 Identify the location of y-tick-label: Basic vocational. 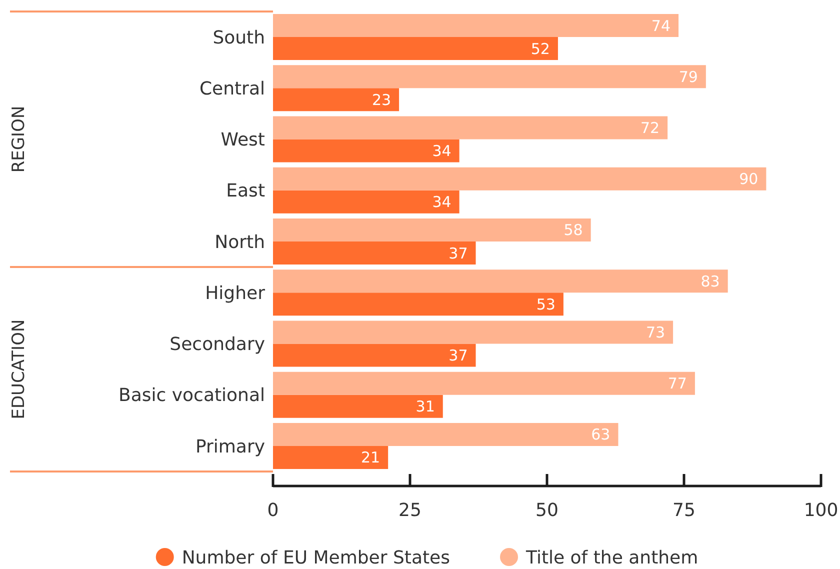
(191, 395).